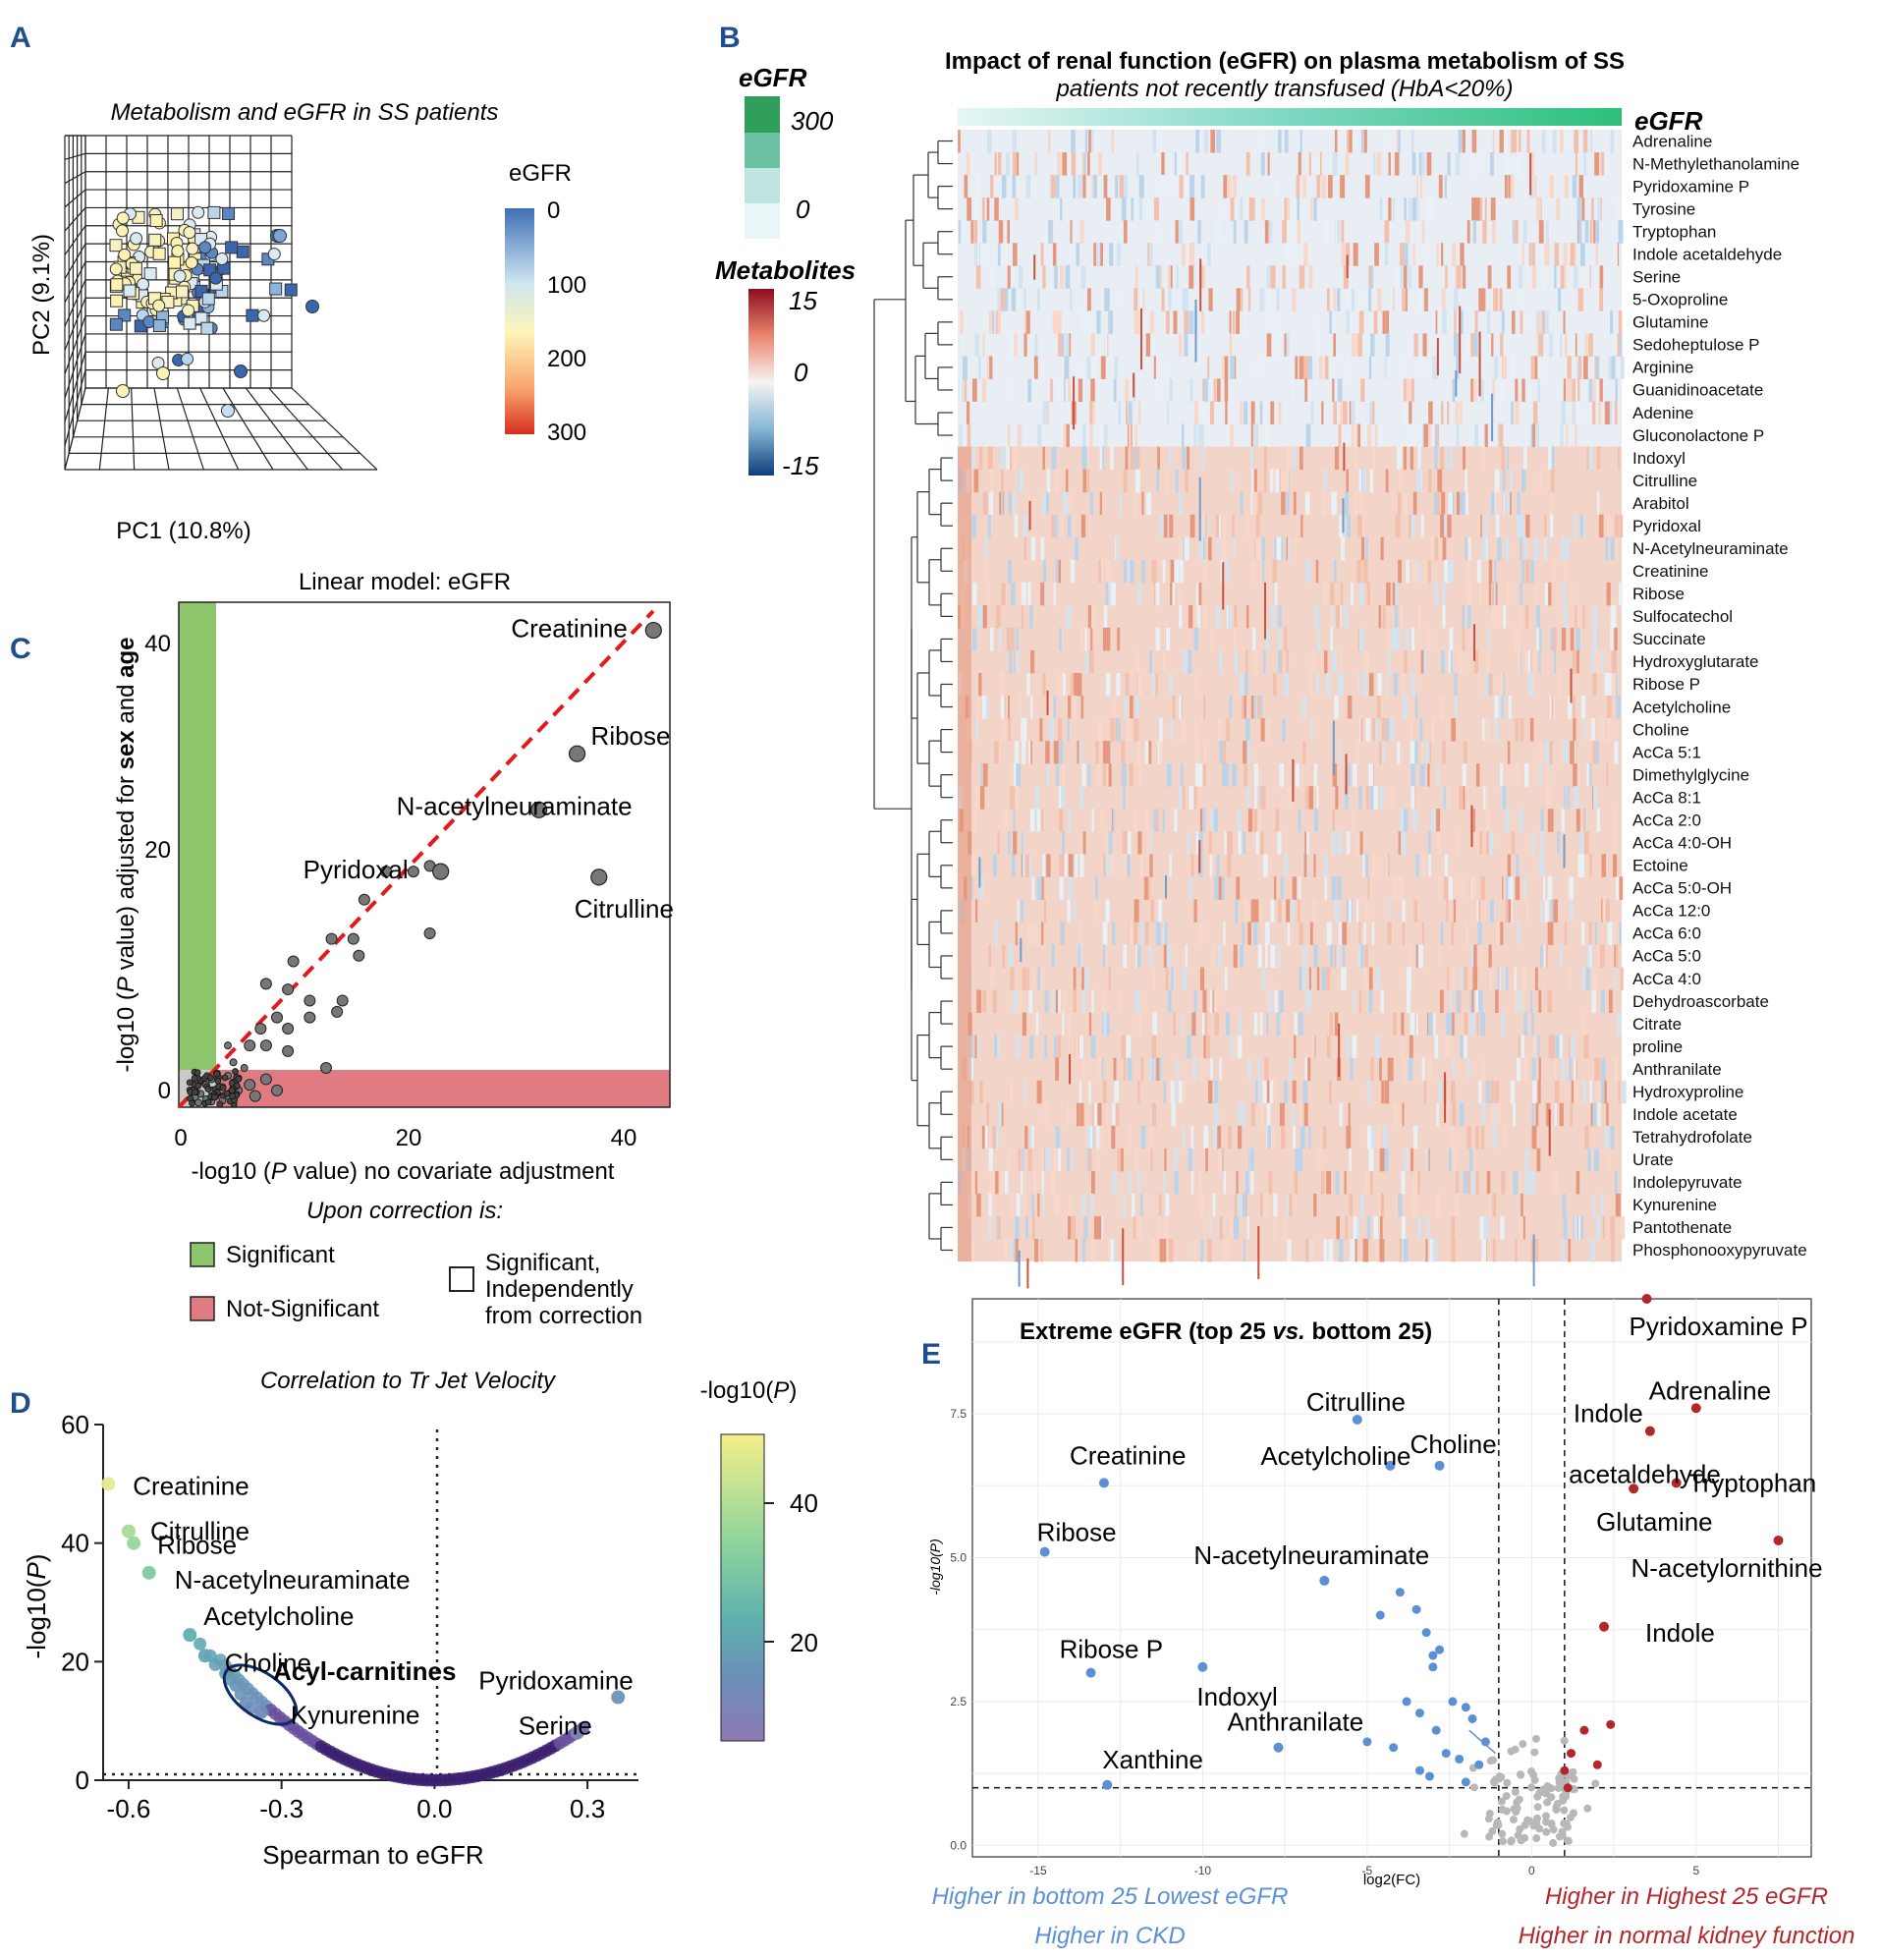  What do you see at coordinates (36, 1618) in the screenshot?
I see `d-ylabel-part: -log10(` at bounding box center [36, 1618].